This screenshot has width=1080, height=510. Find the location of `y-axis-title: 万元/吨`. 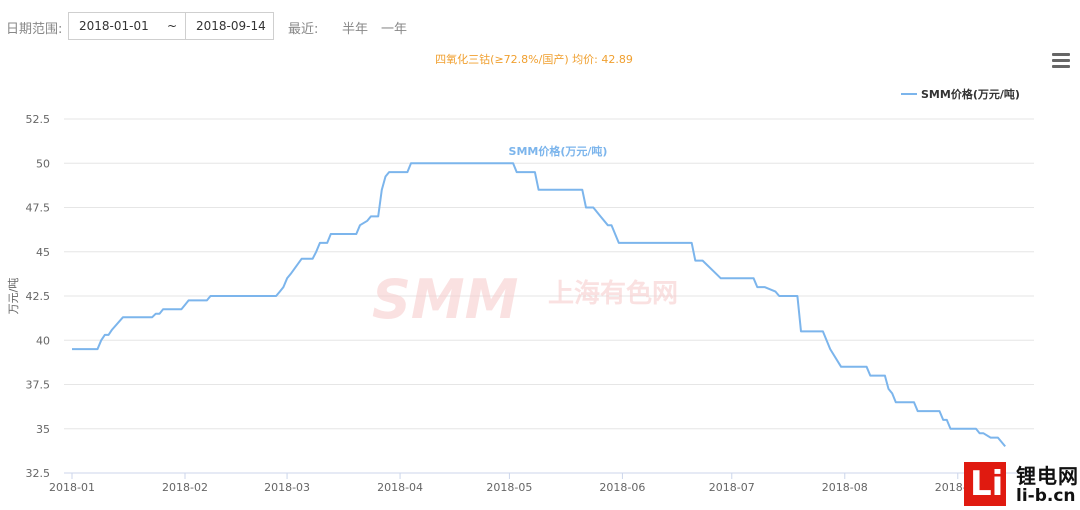

y-axis-title: 万元/吨 is located at coordinates (13, 296).